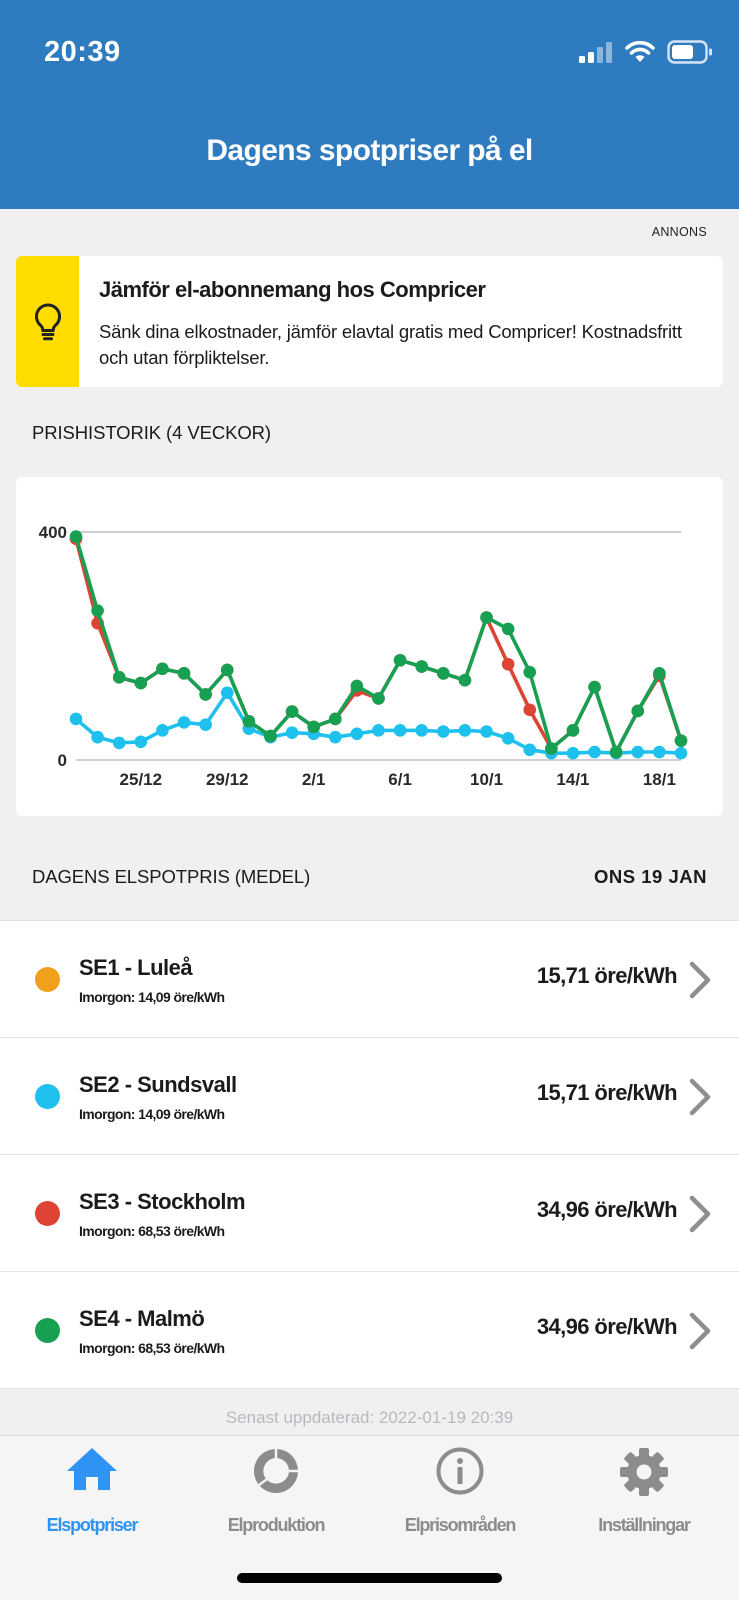  What do you see at coordinates (158, 1084) in the screenshot?
I see `region-name: SE2 - Sundsvall` at bounding box center [158, 1084].